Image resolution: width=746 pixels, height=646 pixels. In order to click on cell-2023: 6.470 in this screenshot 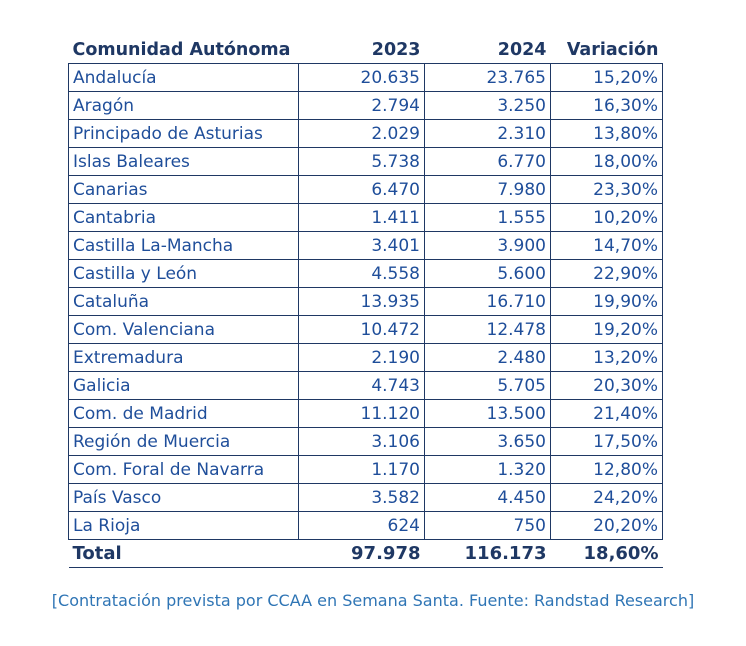, I will do `click(361, 189)`.